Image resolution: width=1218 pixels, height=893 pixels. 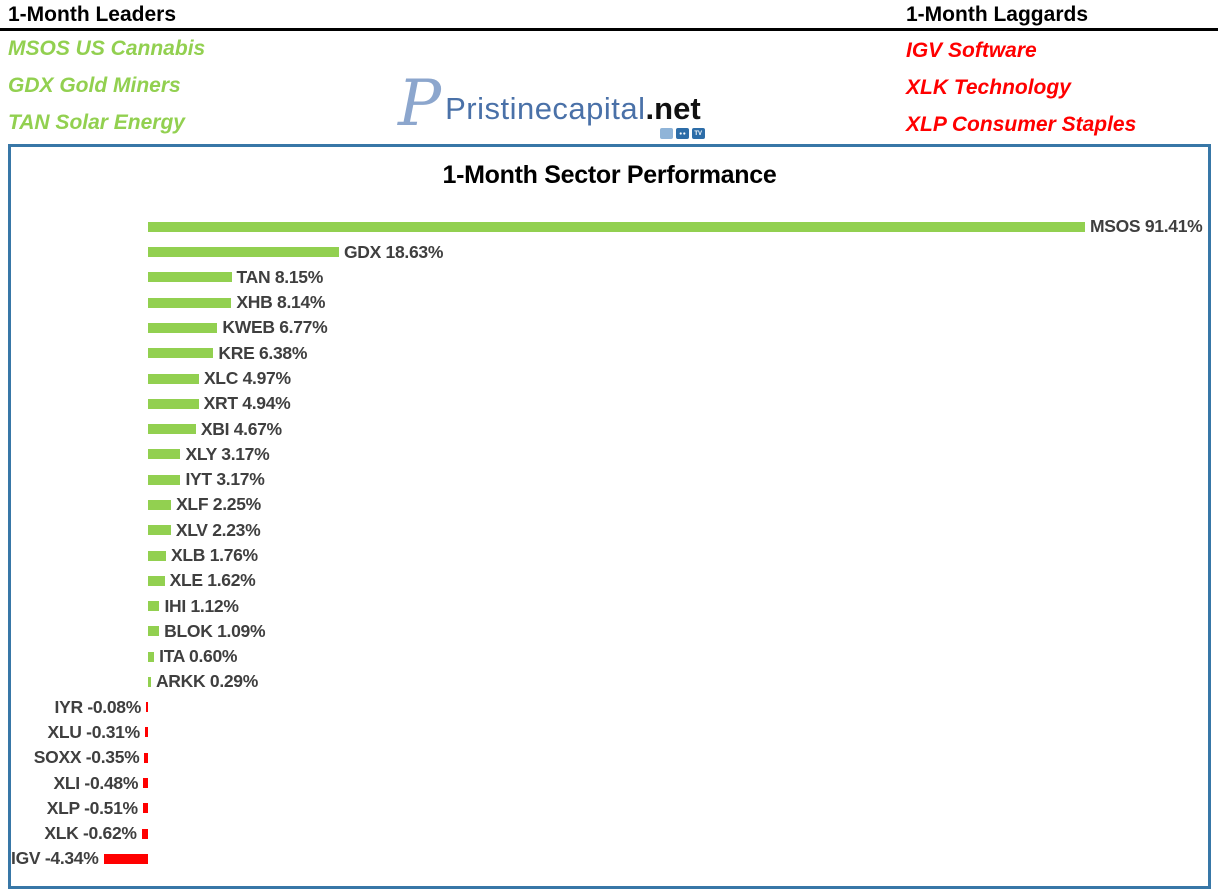 I want to click on bar-label-tan: TAN 8.15%, so click(x=280, y=276).